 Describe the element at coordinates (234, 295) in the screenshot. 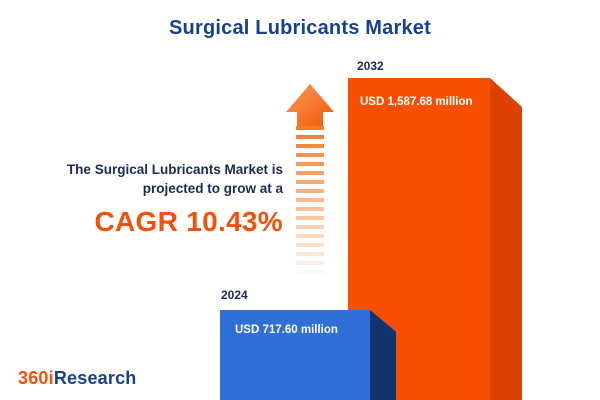

I see `bar-2024-year-label: 2024` at that location.